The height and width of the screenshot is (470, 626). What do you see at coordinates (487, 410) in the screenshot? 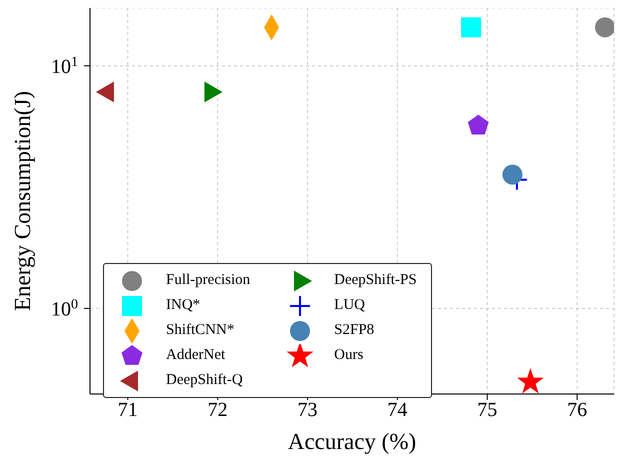
I see `x-tick-label: 75` at bounding box center [487, 410].